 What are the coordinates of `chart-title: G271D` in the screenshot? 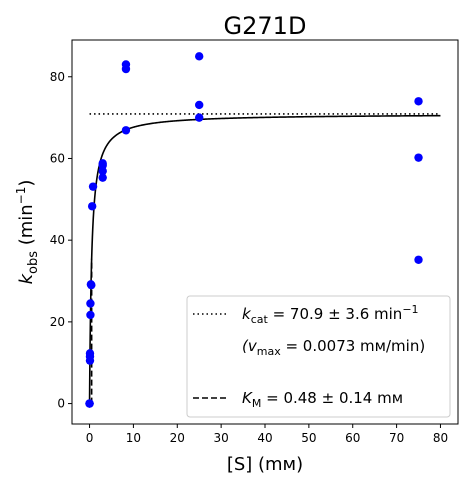 It's located at (265, 26).